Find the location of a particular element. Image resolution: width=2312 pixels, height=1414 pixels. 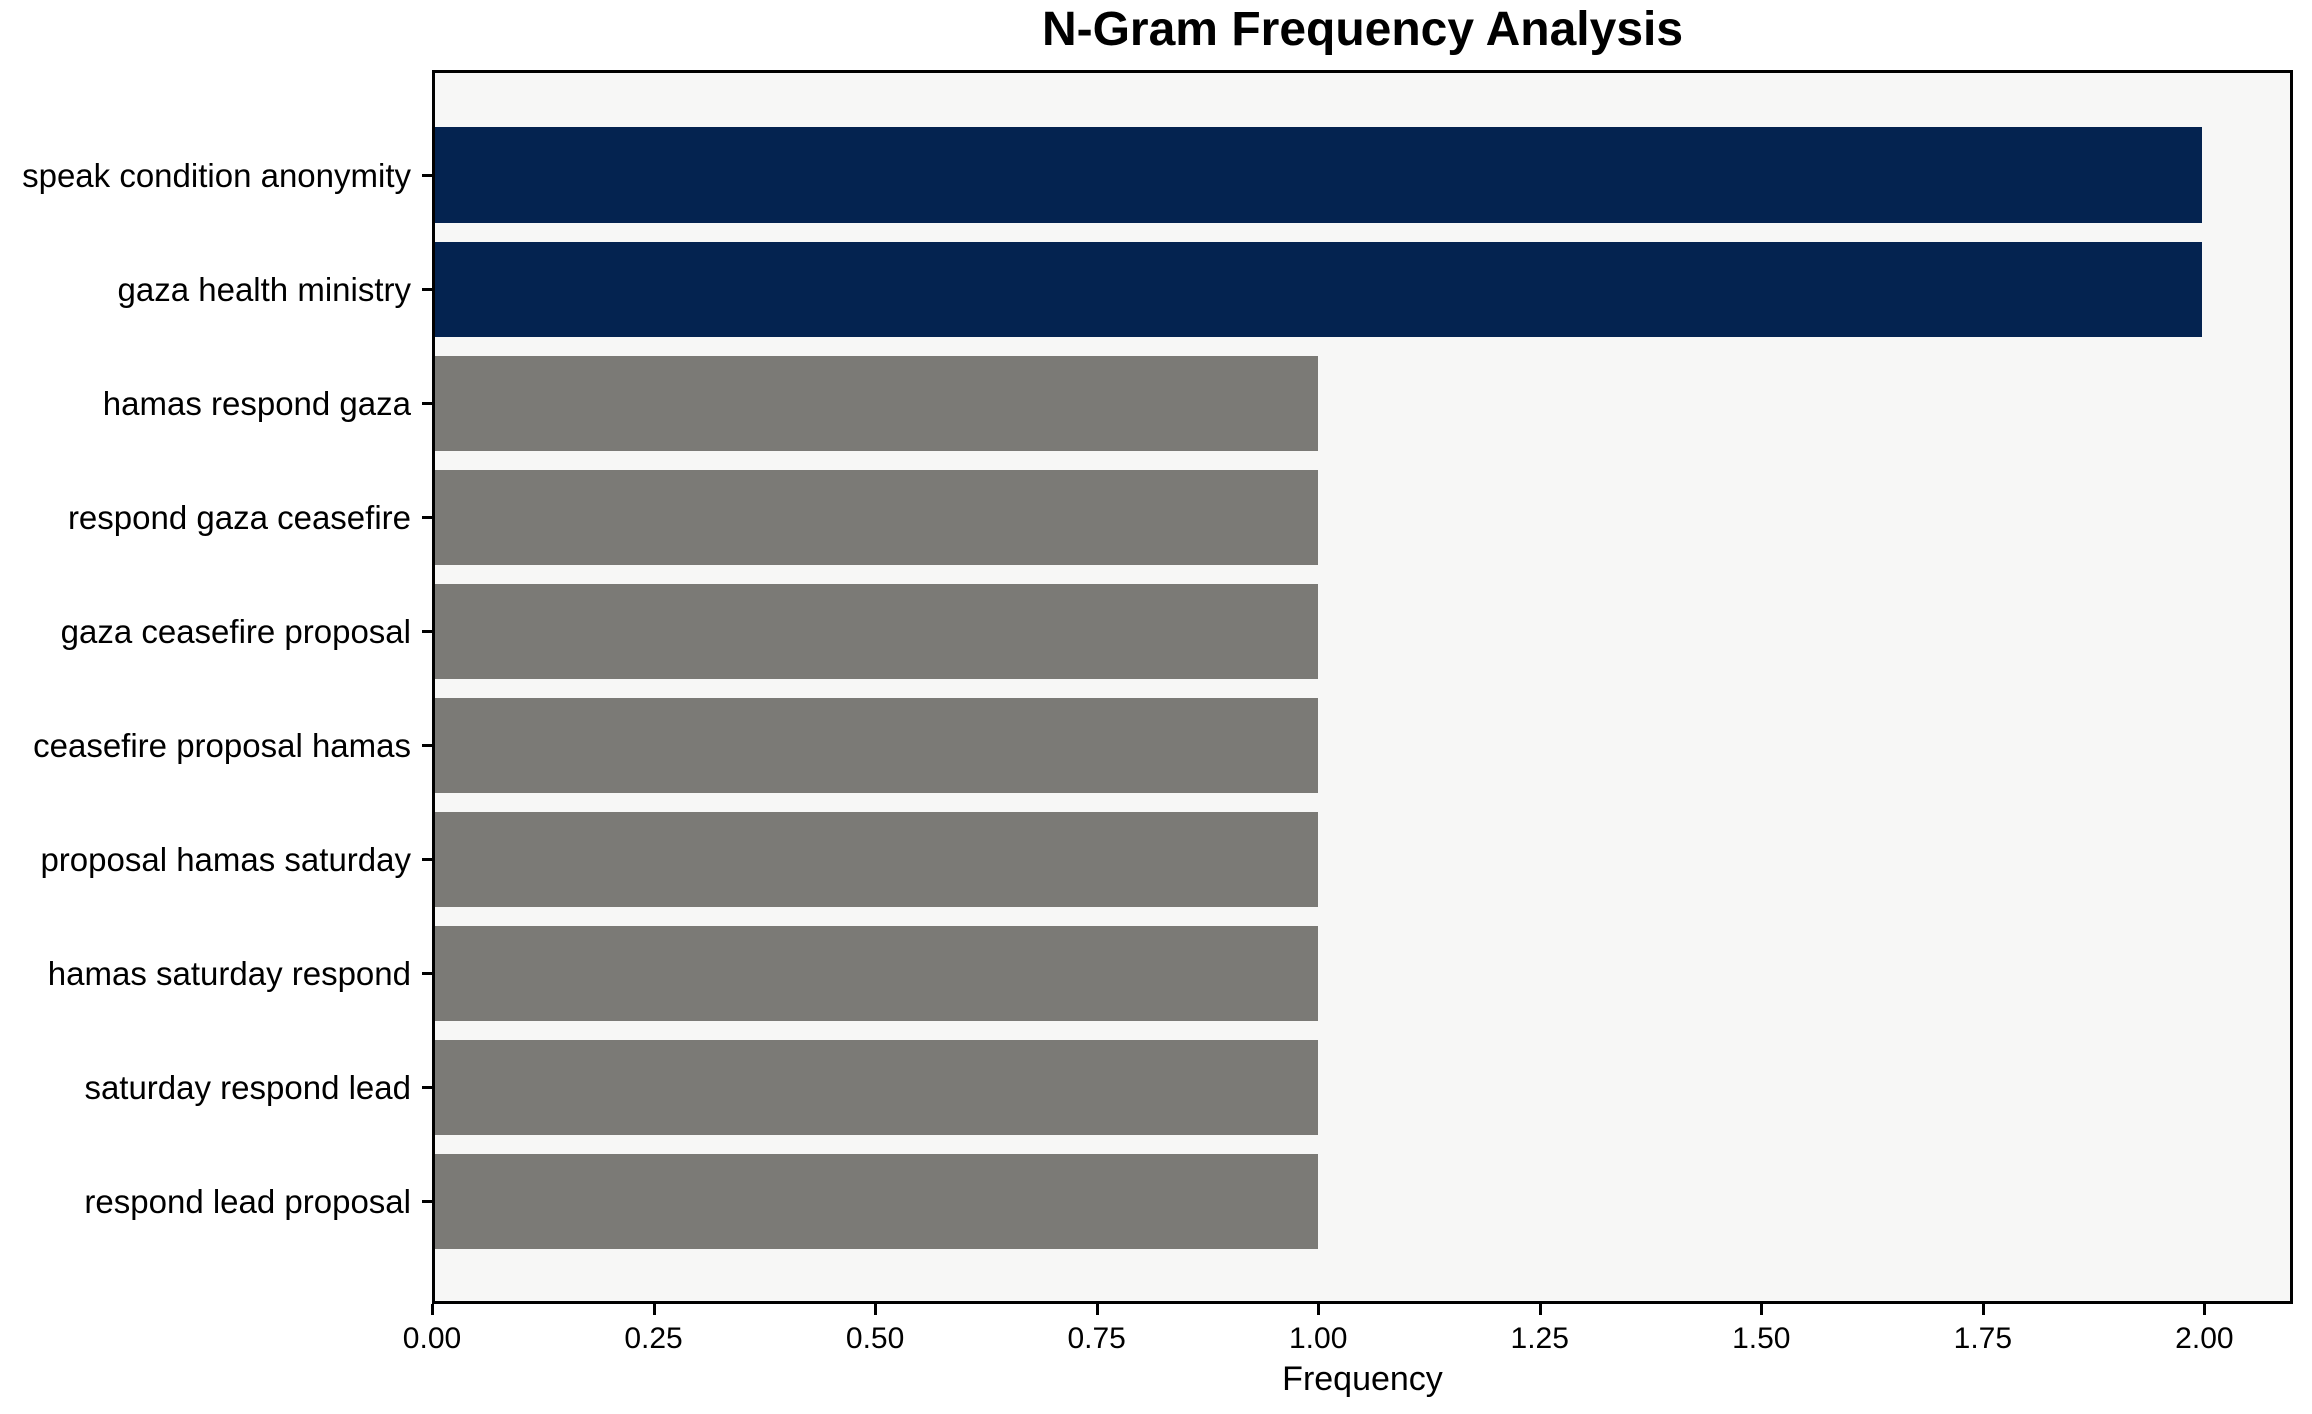

y-label-row: gaza health ministry is located at coordinates (216, 289).